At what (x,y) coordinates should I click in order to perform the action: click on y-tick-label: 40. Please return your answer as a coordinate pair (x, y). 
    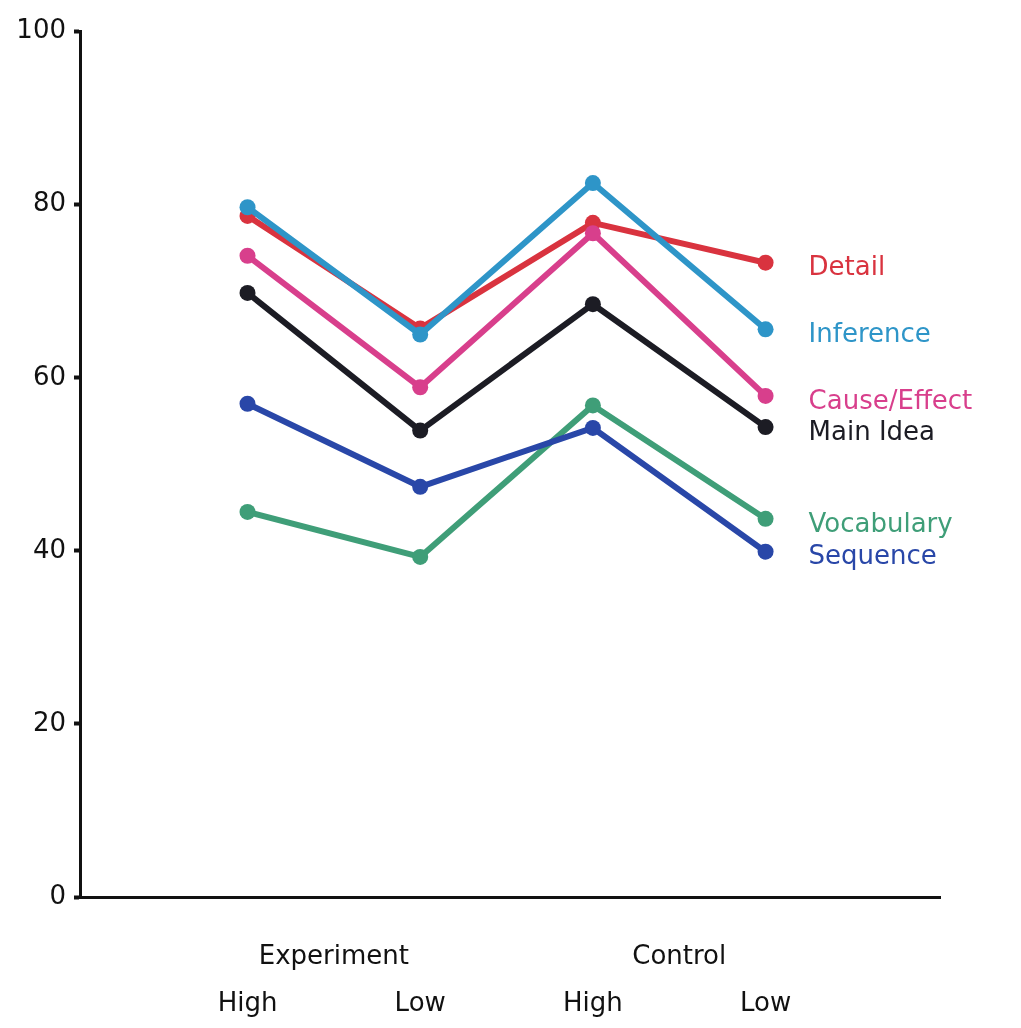
    Looking at the image, I should click on (49, 548).